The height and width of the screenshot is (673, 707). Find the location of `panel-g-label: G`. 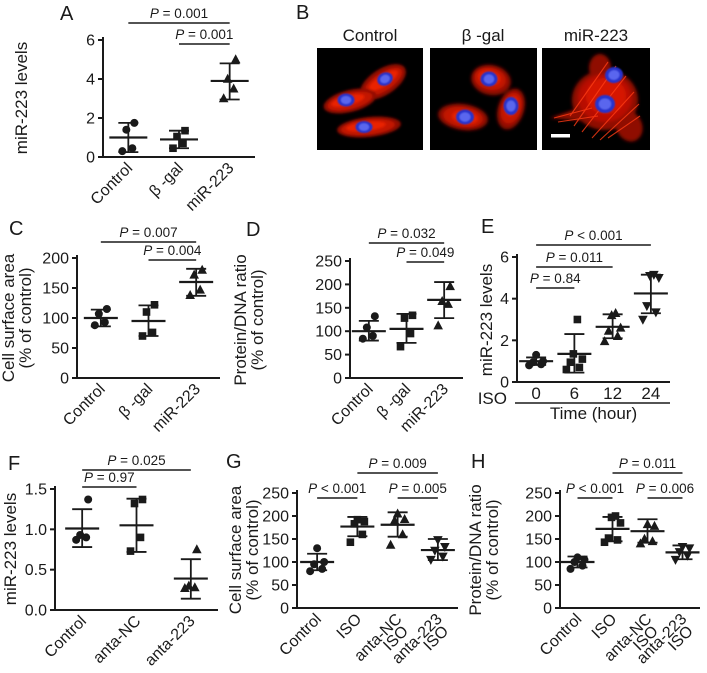

panel-g-label: G is located at coordinates (234, 462).